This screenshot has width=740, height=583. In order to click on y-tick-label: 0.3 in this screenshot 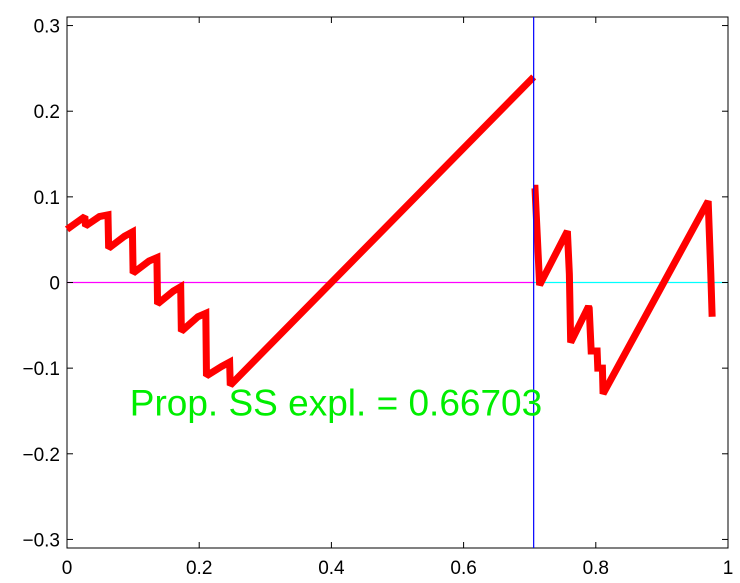, I will do `click(47, 27)`.